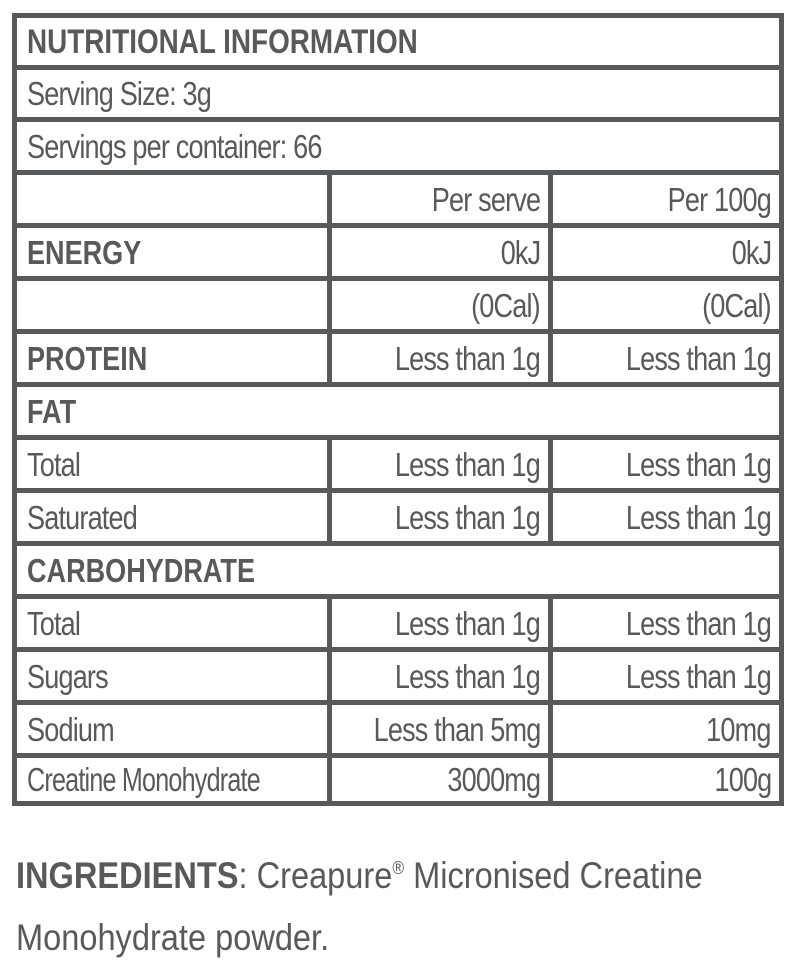  What do you see at coordinates (440, 252) in the screenshot?
I see `per-serve-cell: 0kJ` at bounding box center [440, 252].